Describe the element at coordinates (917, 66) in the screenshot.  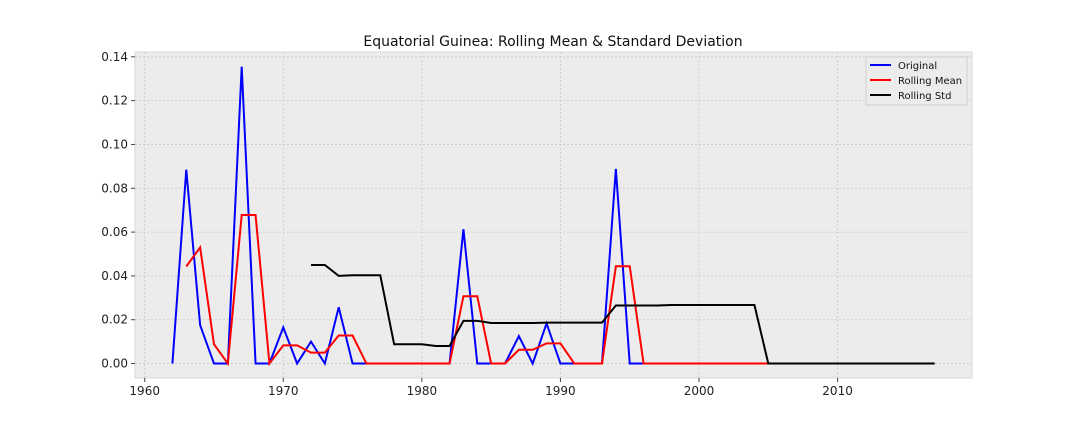
I see `legend-label-original: Original` at that location.